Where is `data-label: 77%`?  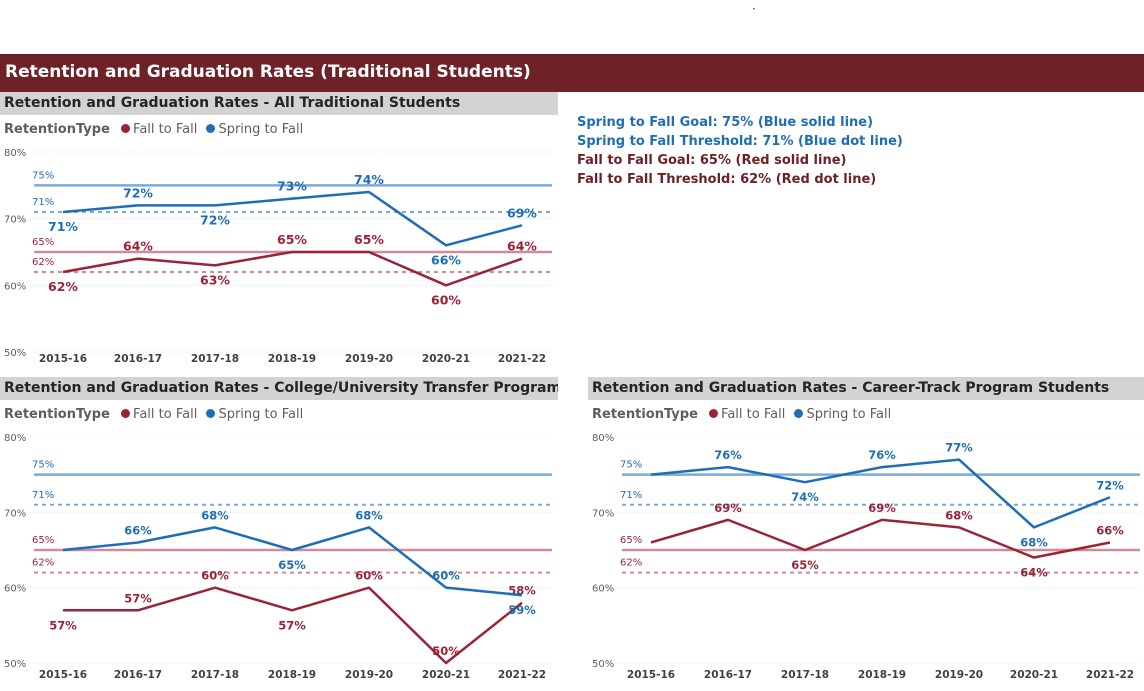
data-label: 77% is located at coordinates (959, 448).